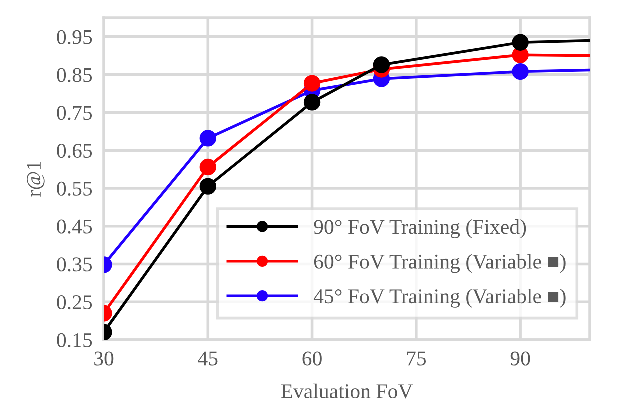  I want to click on legend-label: 60° FoV Training (Variable ■), so click(440, 264).